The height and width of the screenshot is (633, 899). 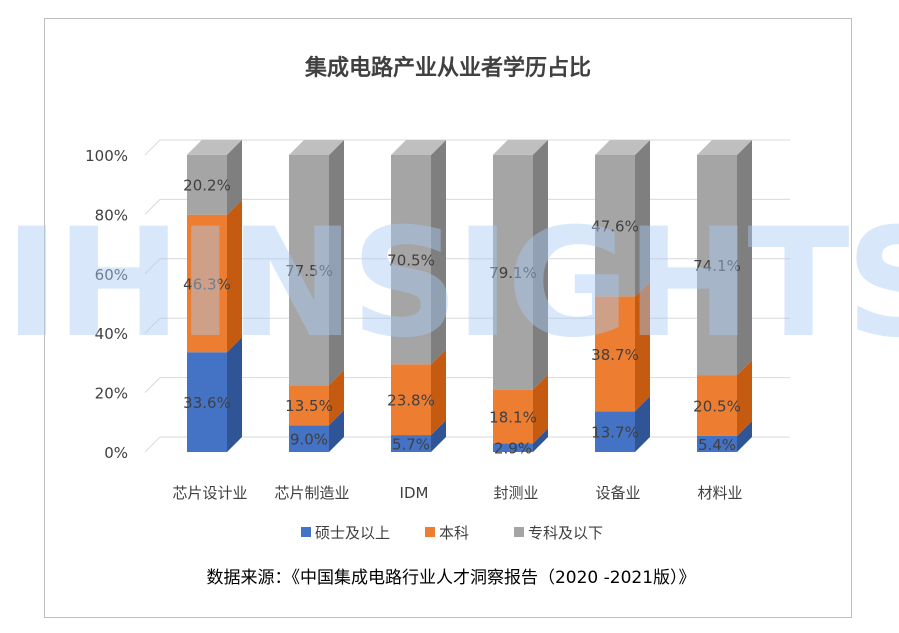 I want to click on data-label: 18.1%, so click(x=513, y=418).